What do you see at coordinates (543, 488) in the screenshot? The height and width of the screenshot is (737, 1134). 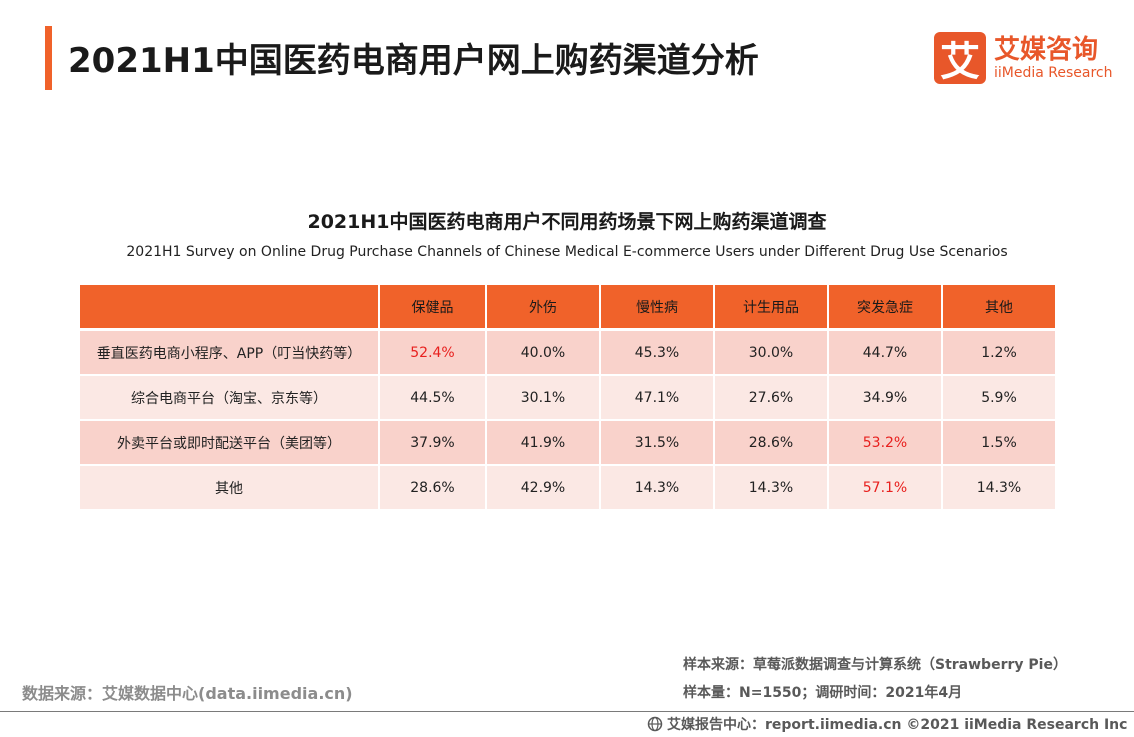 I see `table-cell: 42.9%` at bounding box center [543, 488].